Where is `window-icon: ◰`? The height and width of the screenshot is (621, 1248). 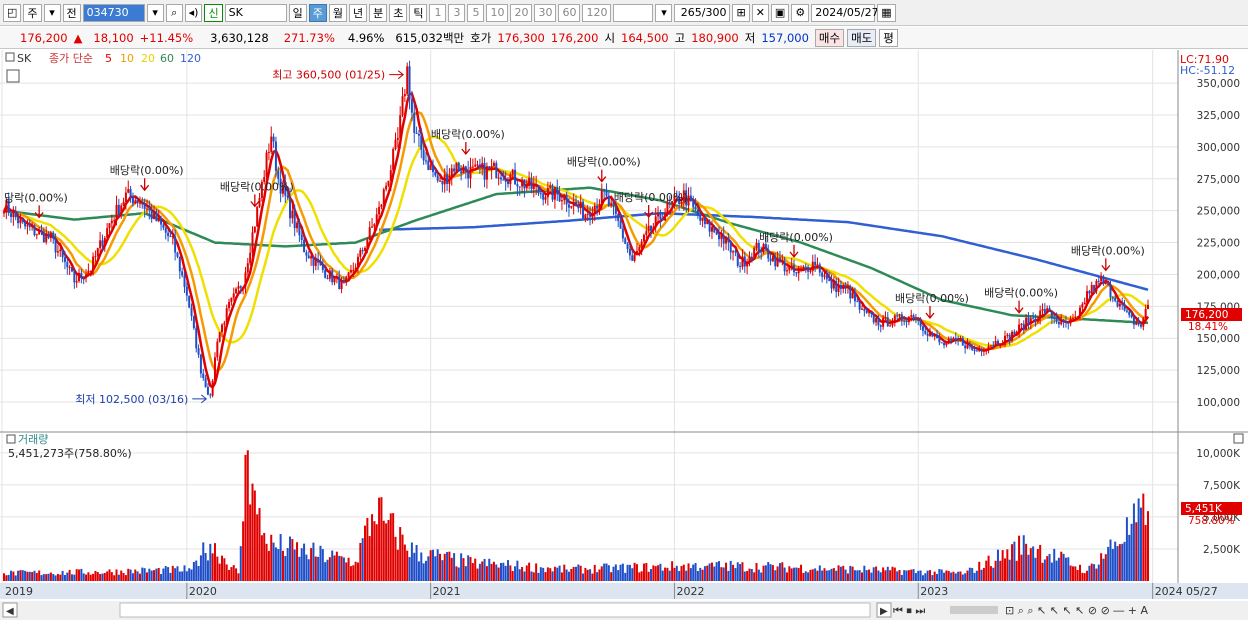
window-icon: ◰ is located at coordinates (12, 12).